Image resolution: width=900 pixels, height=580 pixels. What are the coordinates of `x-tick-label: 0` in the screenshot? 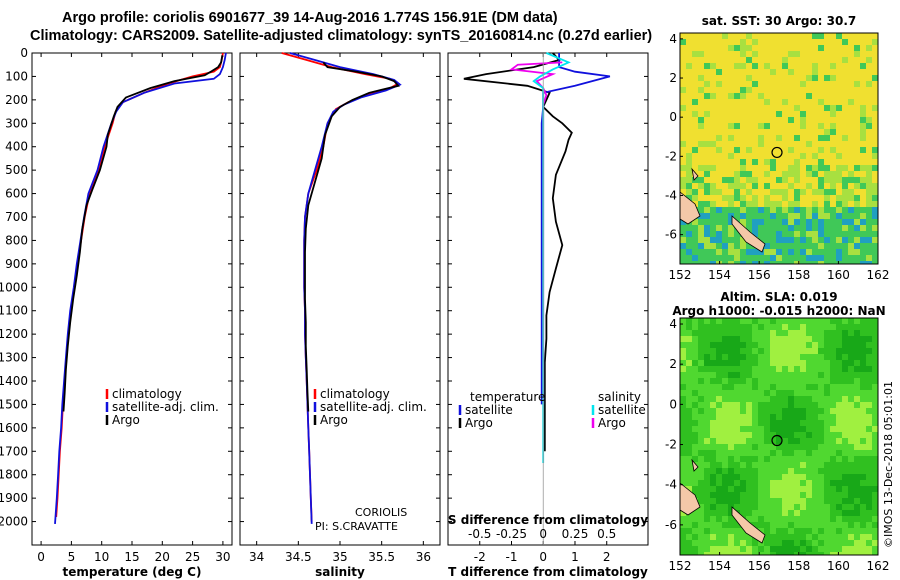 It's located at (543, 557).